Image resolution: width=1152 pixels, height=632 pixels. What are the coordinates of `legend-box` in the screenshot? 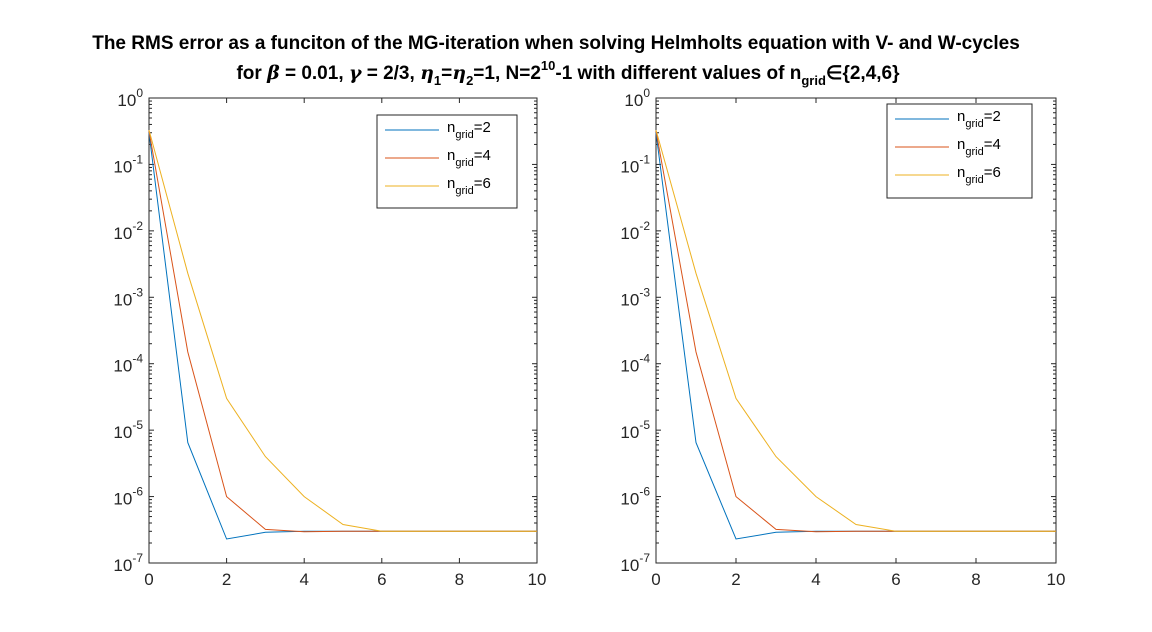 It's located at (959, 151).